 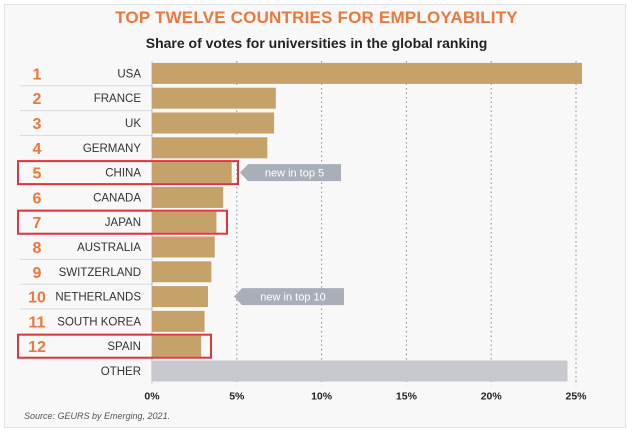 I want to click on bar-uk, so click(x=213, y=123).